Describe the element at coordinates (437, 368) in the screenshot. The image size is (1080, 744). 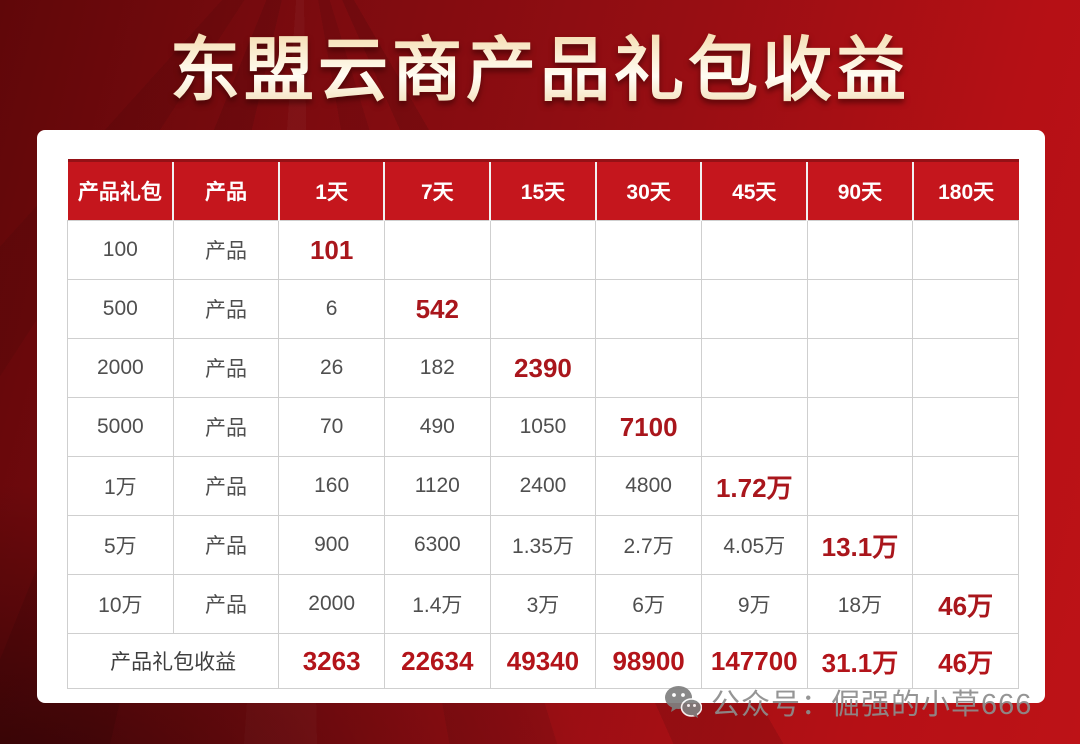
I see `value-cell: 182` at that location.